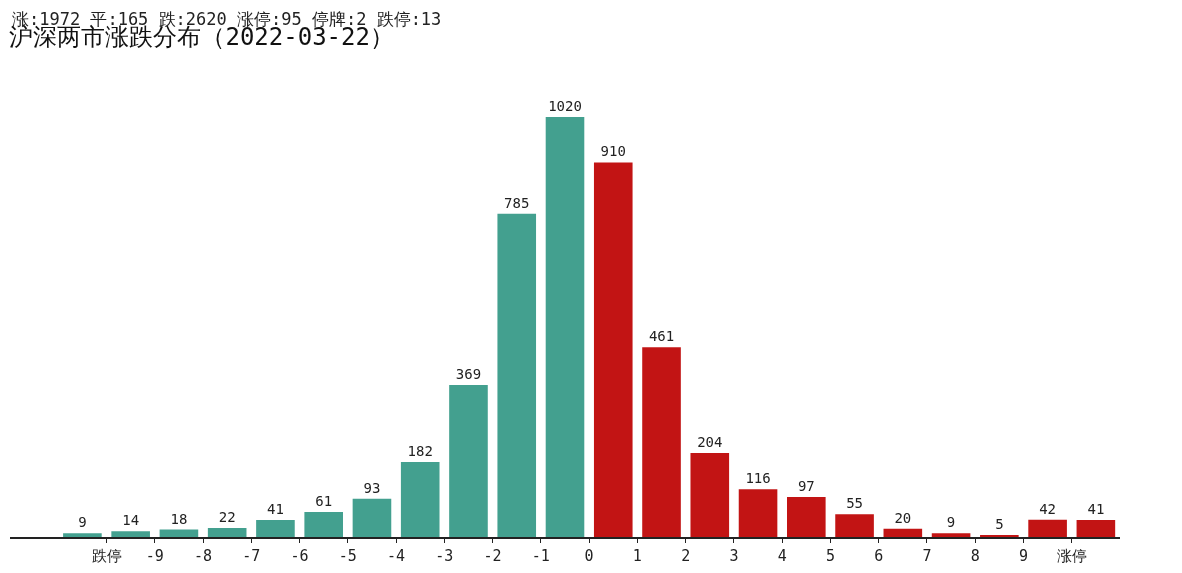 The height and width of the screenshot is (573, 1182). Describe the element at coordinates (782, 555) in the screenshot. I see `x-tick-label: 4` at that location.